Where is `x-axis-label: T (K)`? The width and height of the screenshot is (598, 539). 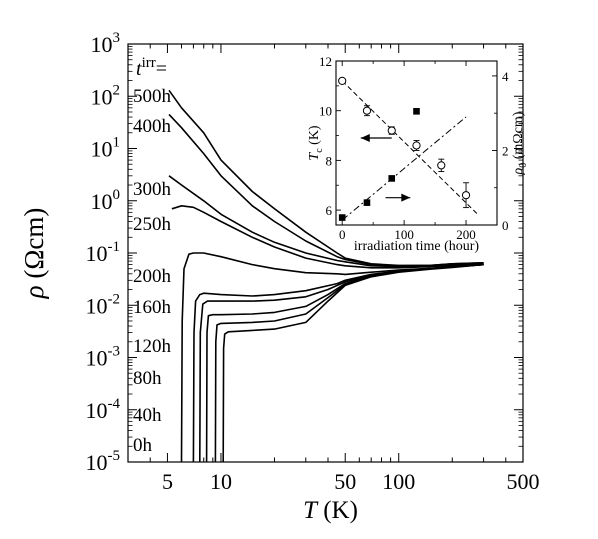
x-axis-label: T (K) is located at coordinates (330, 510).